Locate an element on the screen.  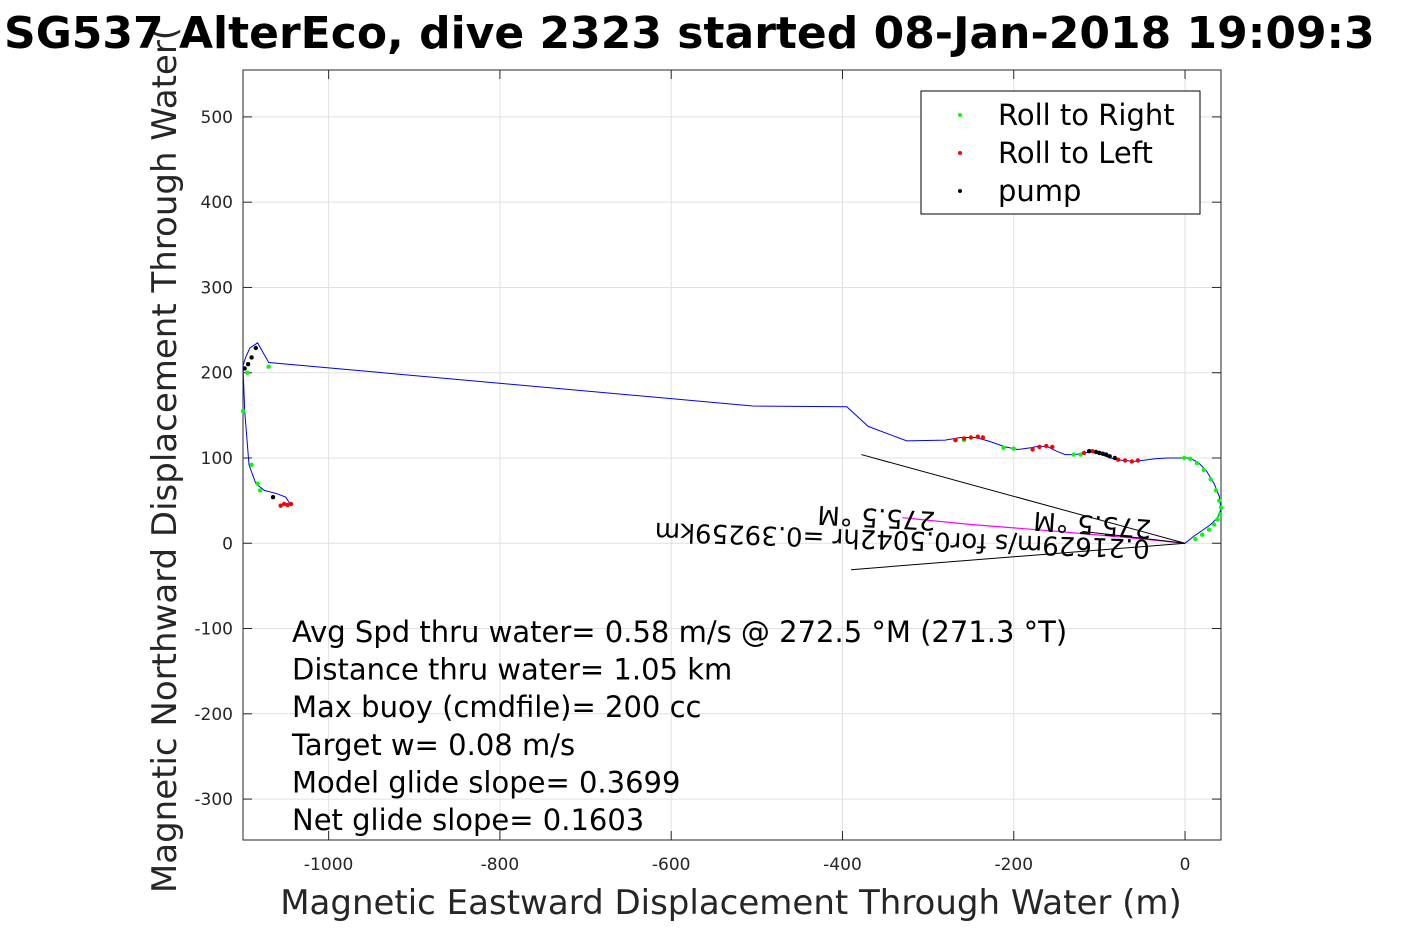
vector-line-mid is located at coordinates (1134, 537).